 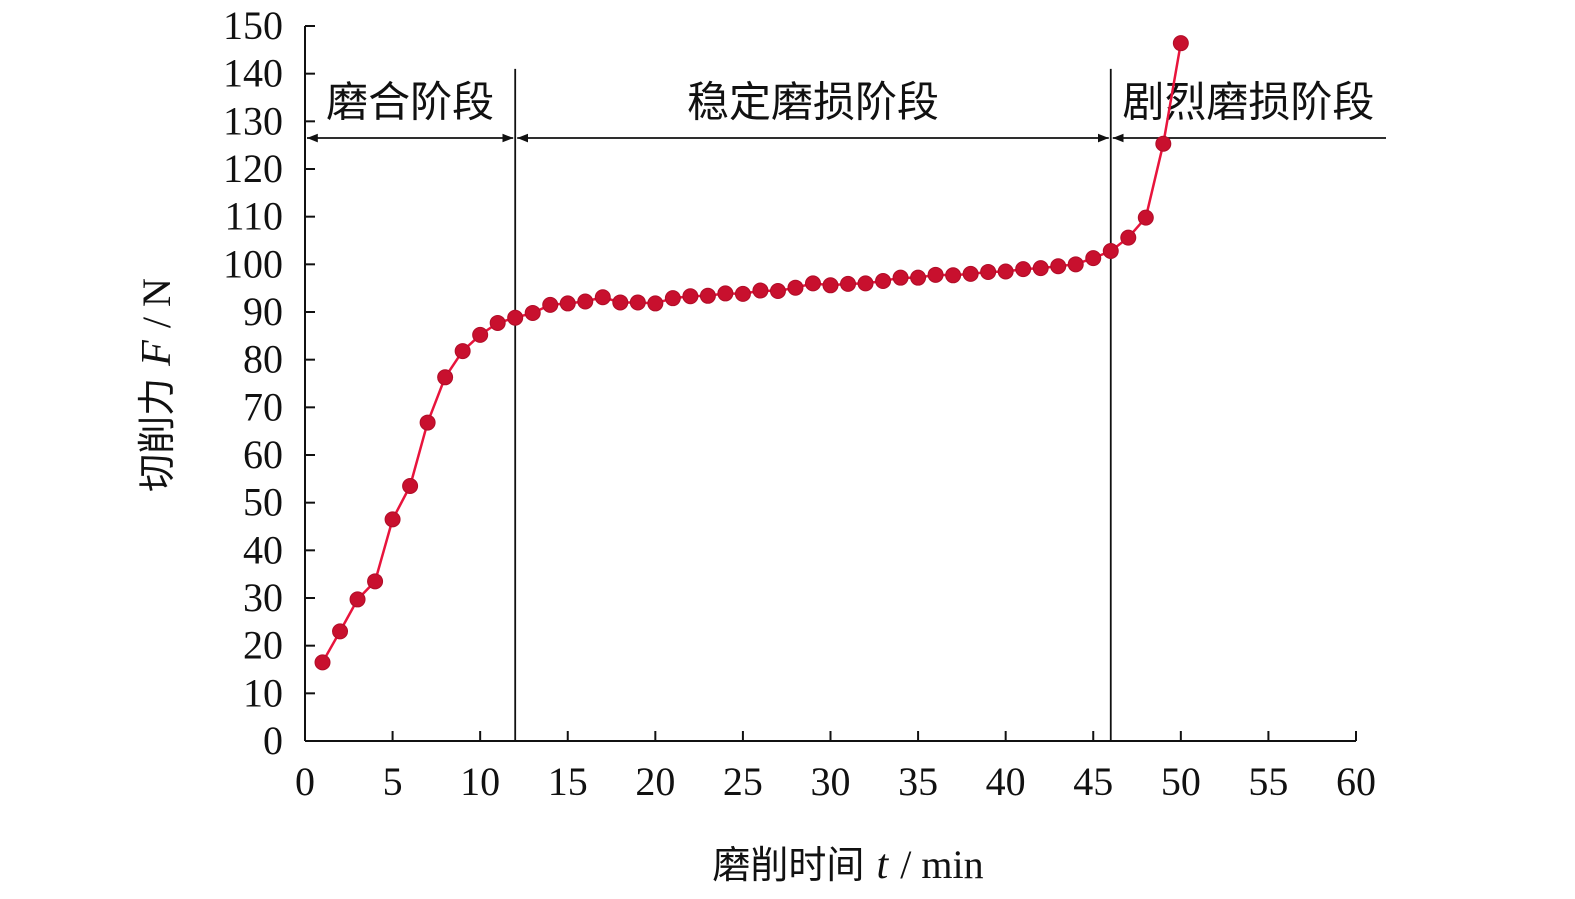 I want to click on y-tick-label: 40, so click(x=263, y=549).